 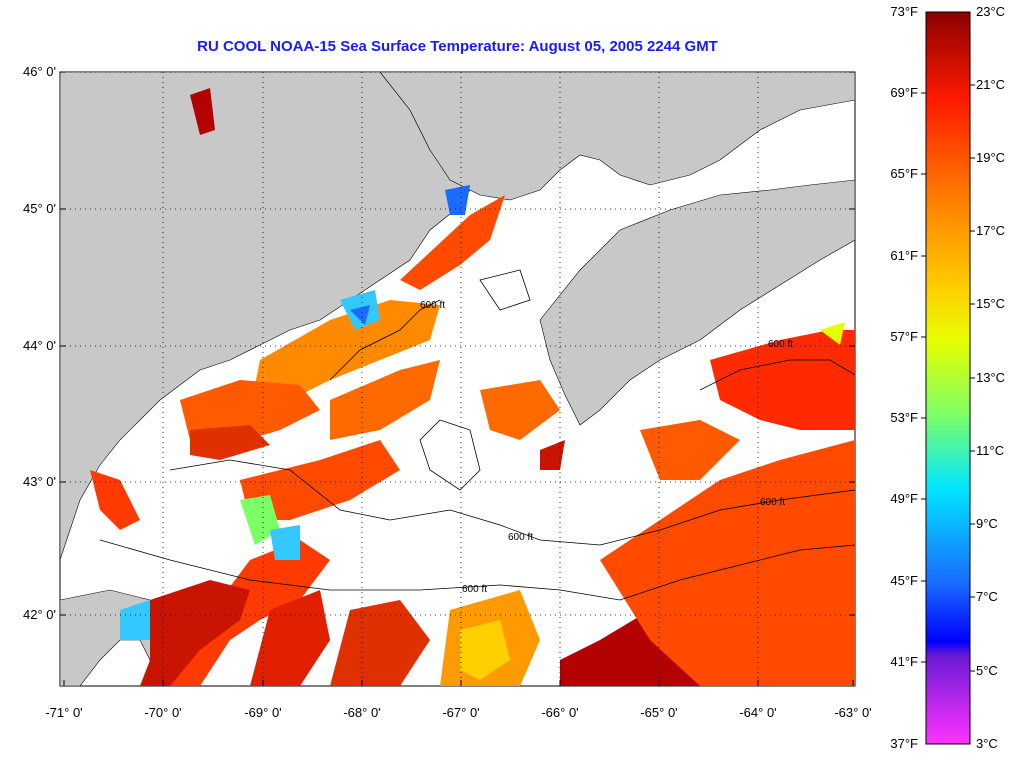 I want to click on colorbar-c-label: 21°C, so click(x=991, y=84).